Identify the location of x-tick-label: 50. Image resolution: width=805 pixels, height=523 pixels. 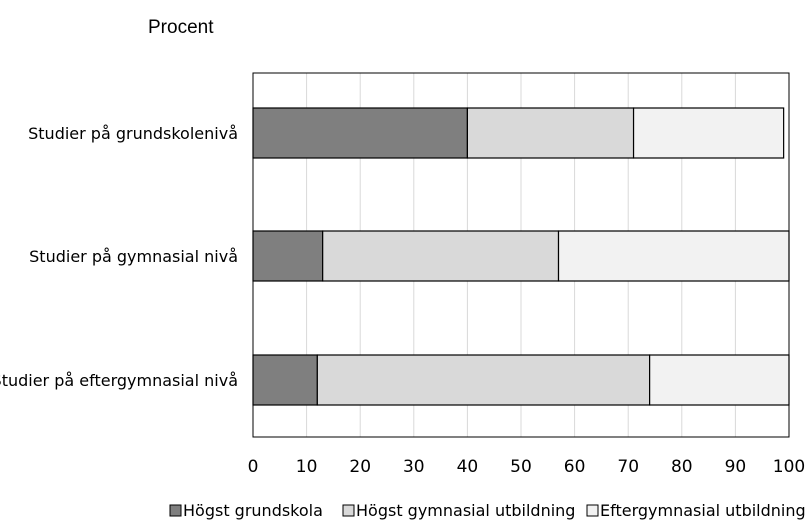
(521, 467).